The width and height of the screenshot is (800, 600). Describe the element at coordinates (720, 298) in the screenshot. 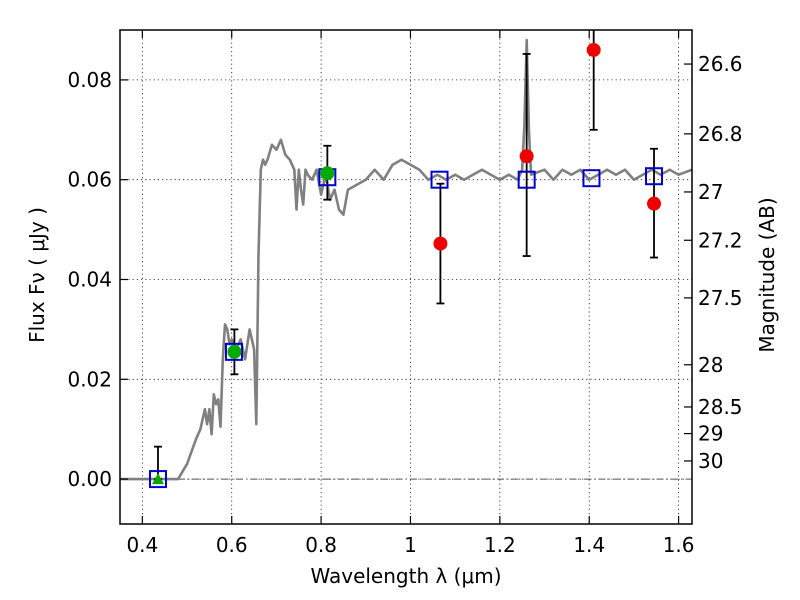

I see `magnitude-tick-label: 27.5` at that location.